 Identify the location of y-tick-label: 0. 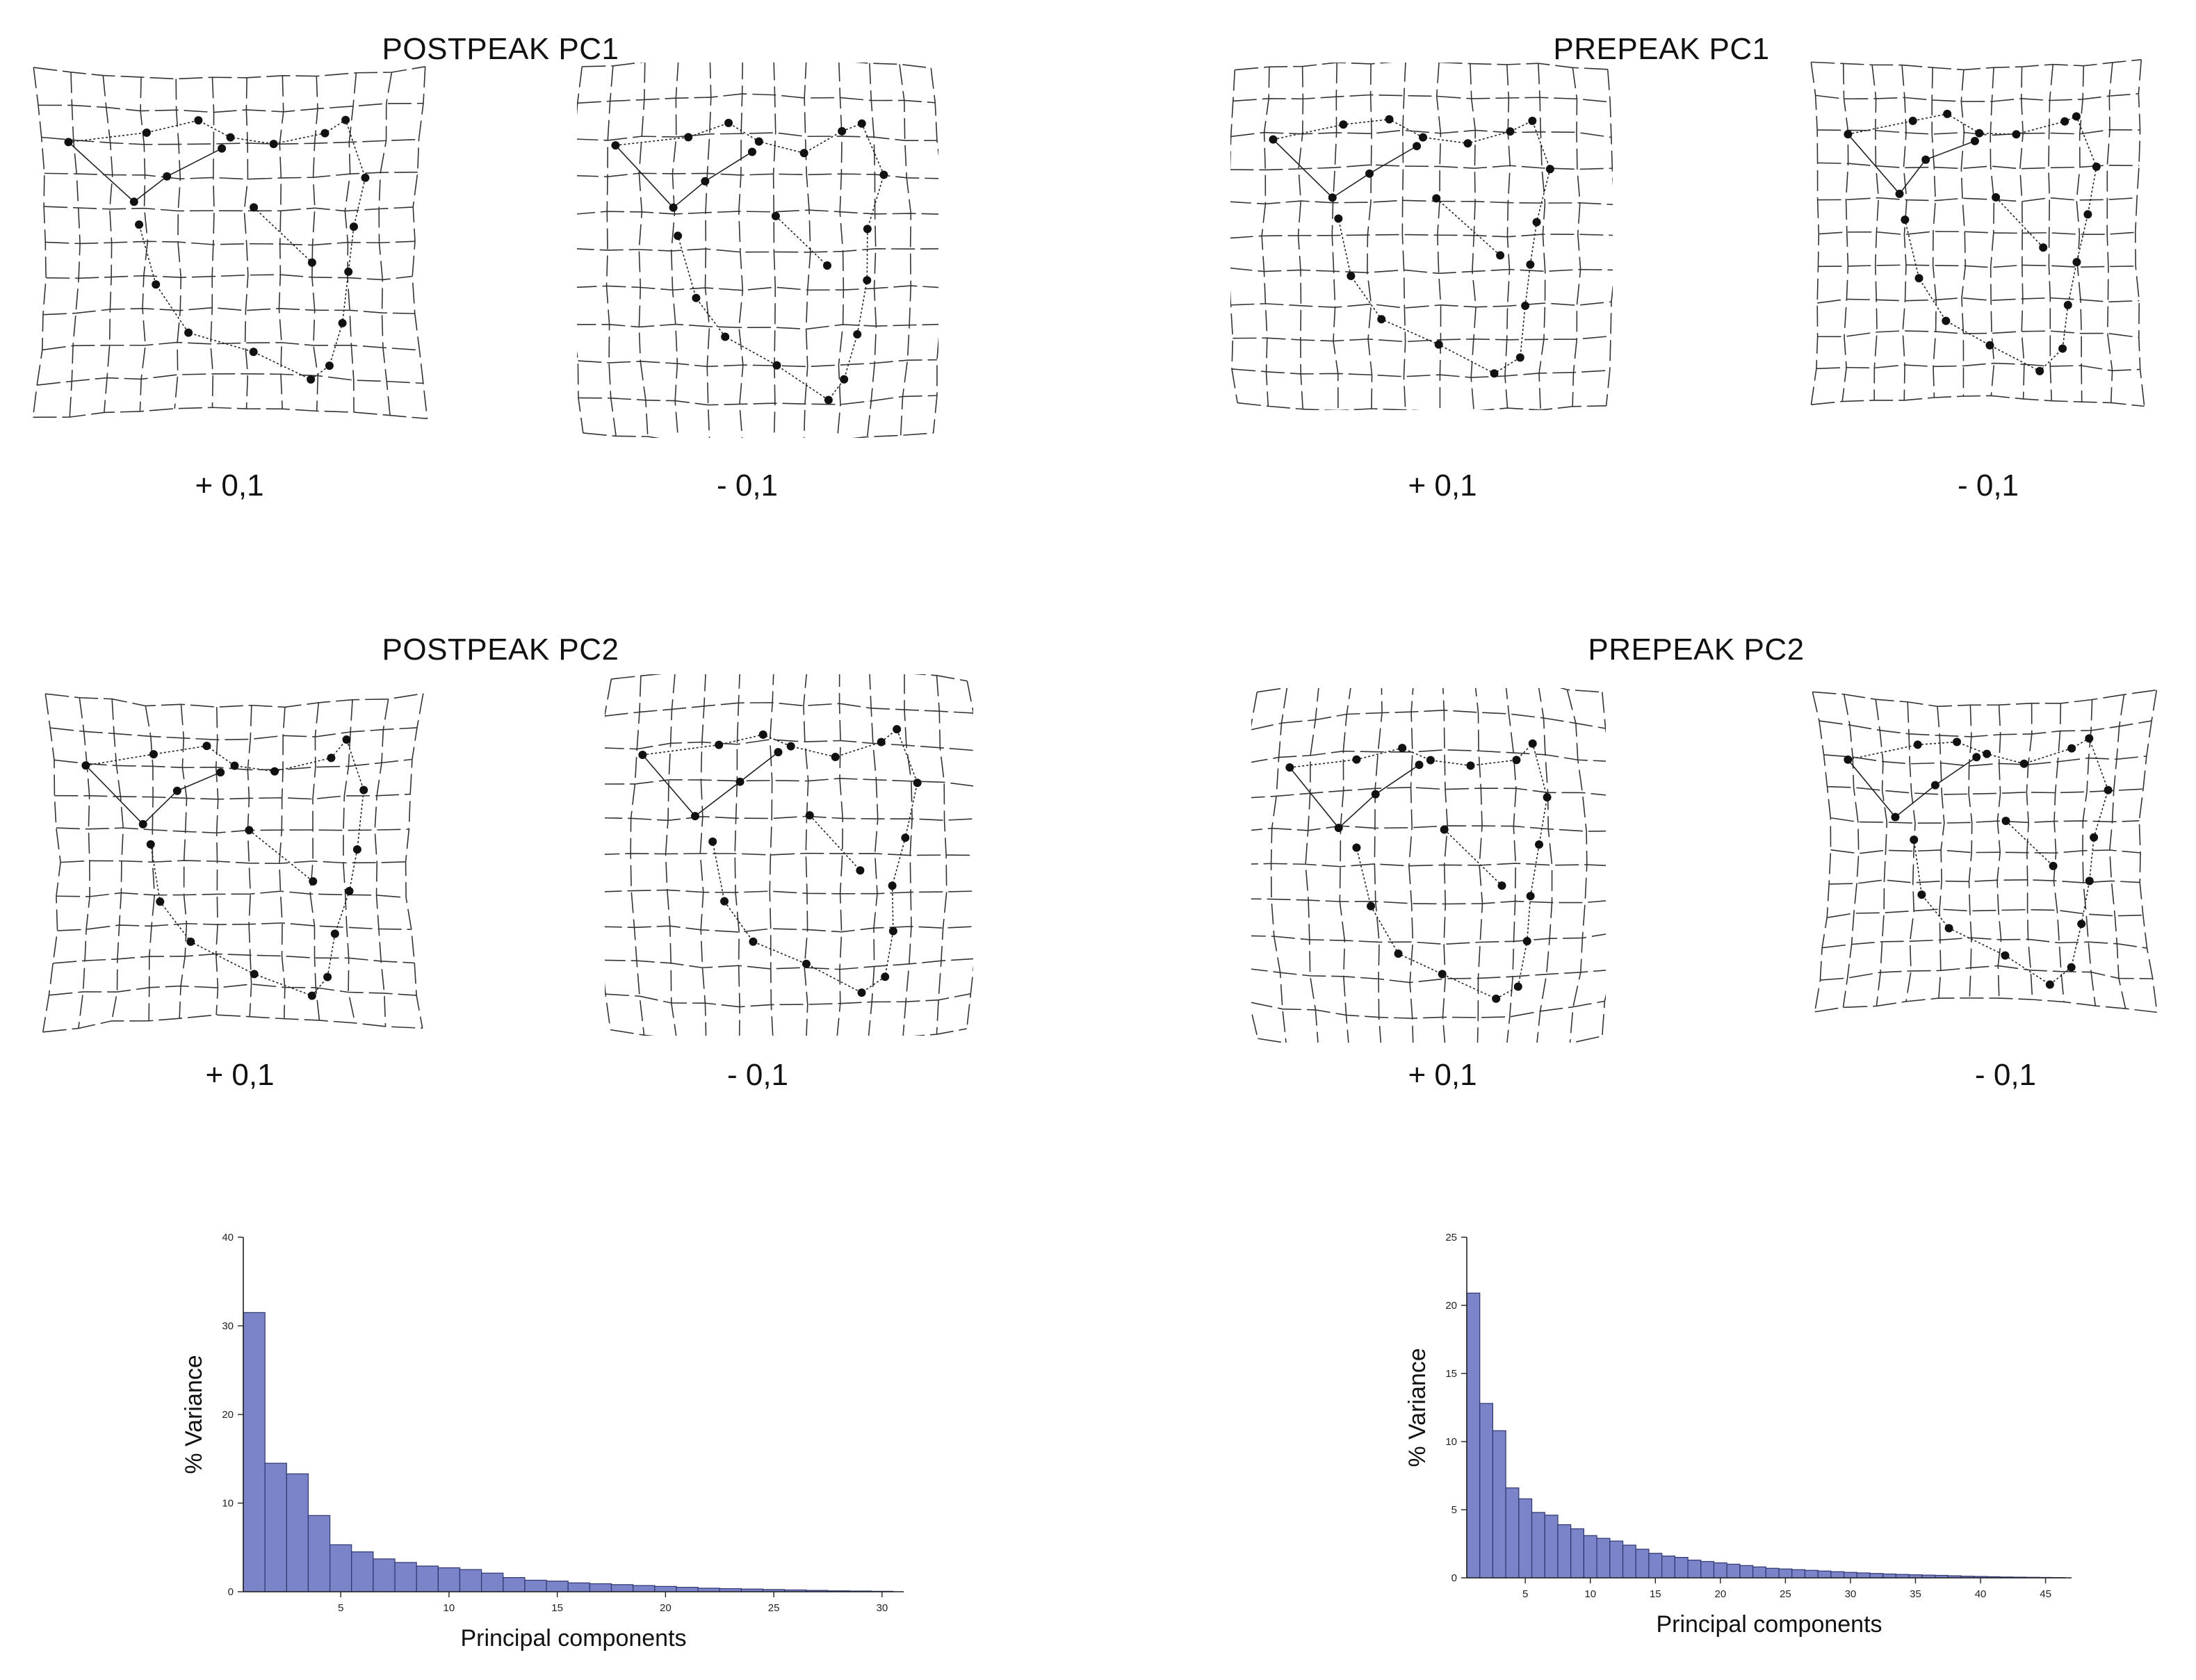
(1454, 1578).